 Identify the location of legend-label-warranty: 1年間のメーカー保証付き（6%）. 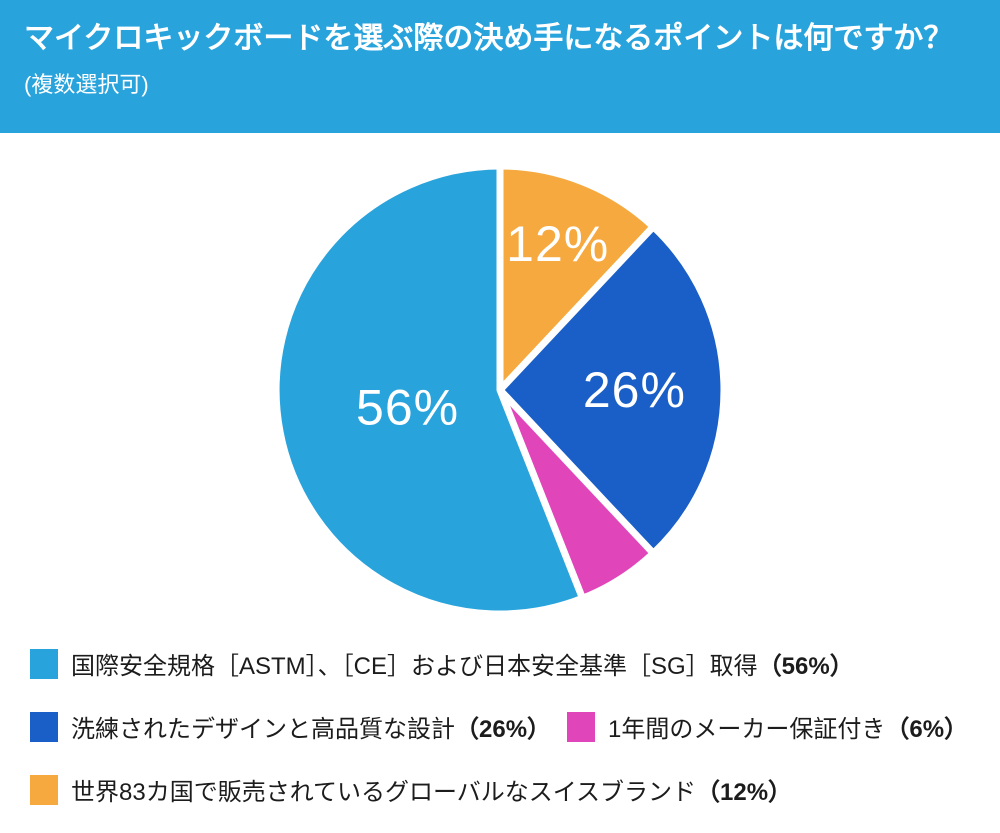
(788, 726).